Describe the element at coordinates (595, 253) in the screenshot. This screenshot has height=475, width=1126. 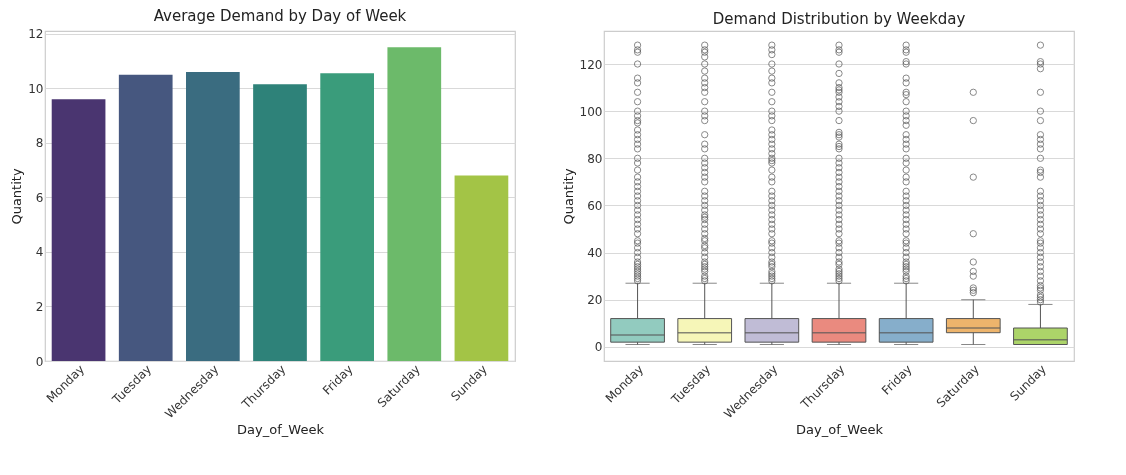
I see `y-tick-label: 40` at that location.